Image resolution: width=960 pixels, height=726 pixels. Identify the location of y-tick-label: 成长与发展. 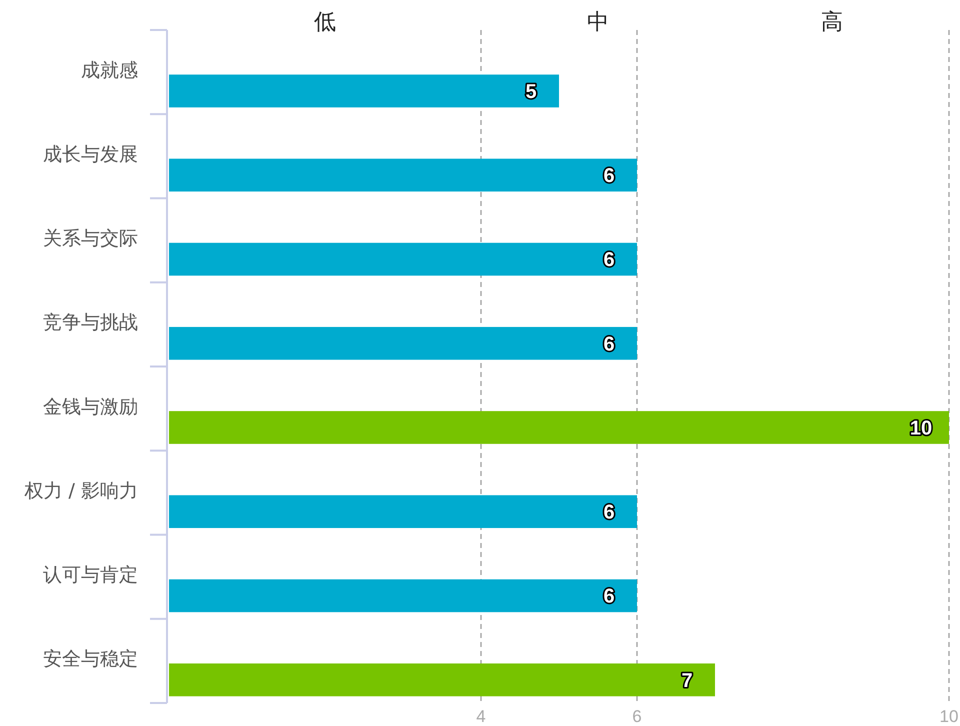
(90, 154).